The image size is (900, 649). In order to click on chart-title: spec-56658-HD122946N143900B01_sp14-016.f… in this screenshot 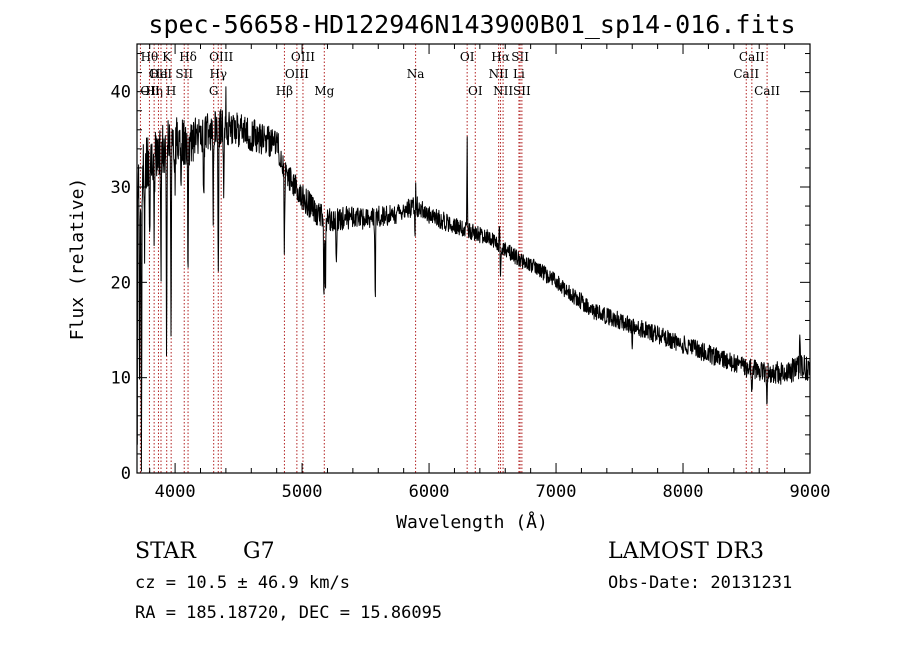, I will do `click(471, 24)`.